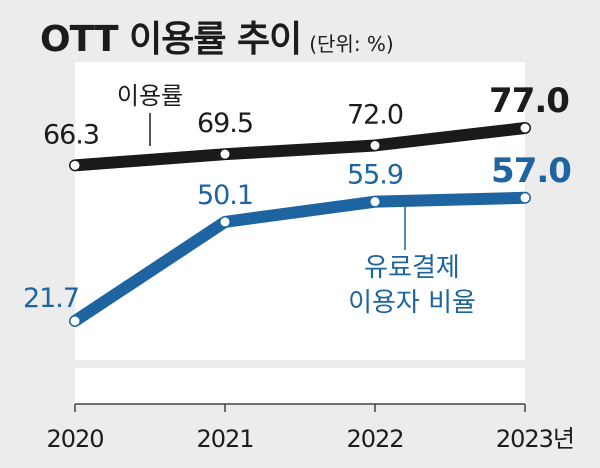 Image resolution: width=600 pixels, height=468 pixels. I want to click on data-label: 69.5, so click(225, 123).